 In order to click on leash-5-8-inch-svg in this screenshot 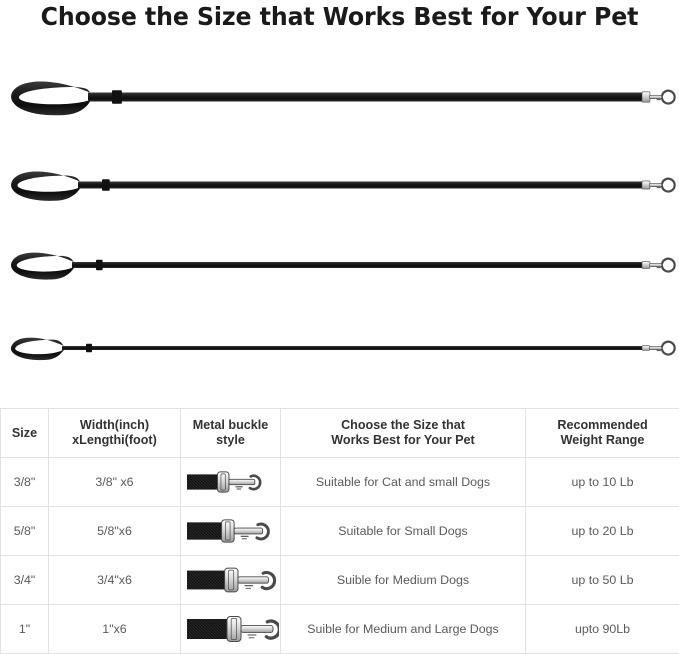, I will do `click(339, 185)`.